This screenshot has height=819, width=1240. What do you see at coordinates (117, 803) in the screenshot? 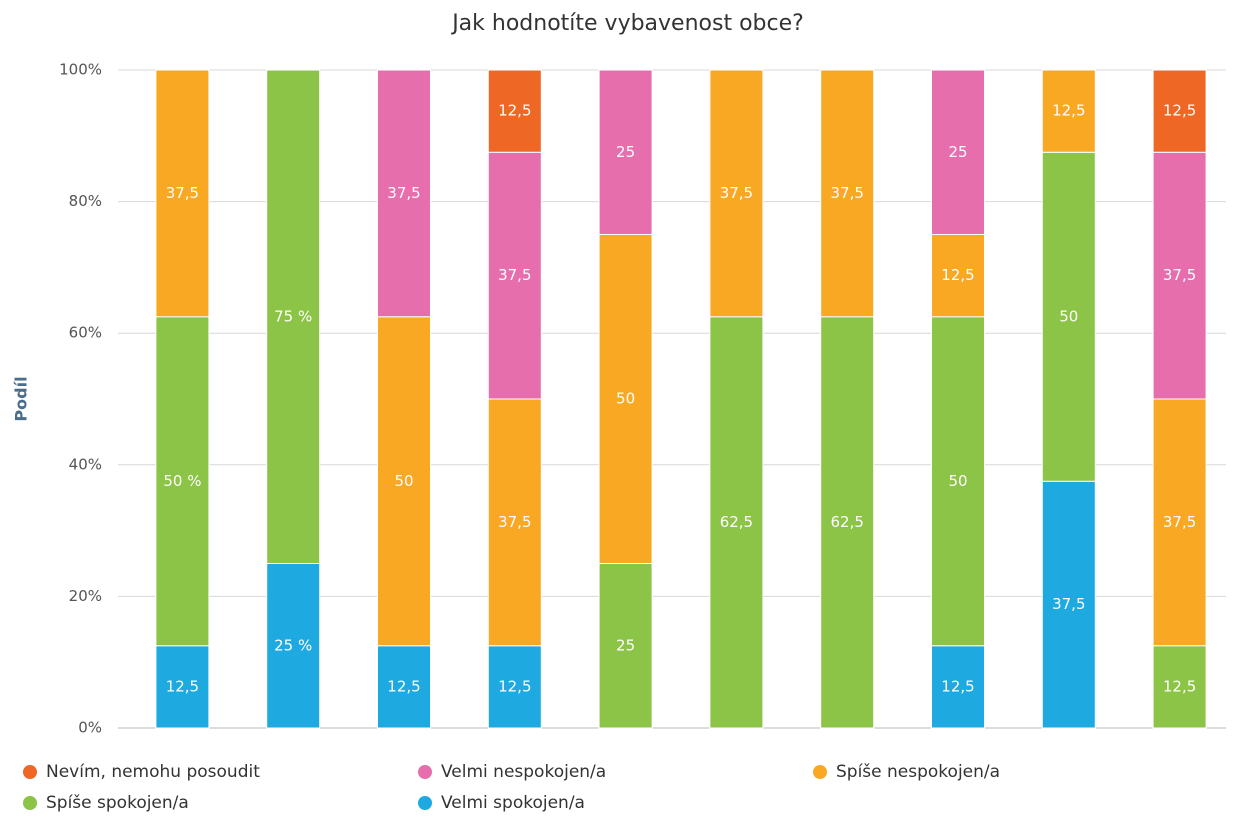
I see `legend-label: Spíše spokojen/a` at bounding box center [117, 803].